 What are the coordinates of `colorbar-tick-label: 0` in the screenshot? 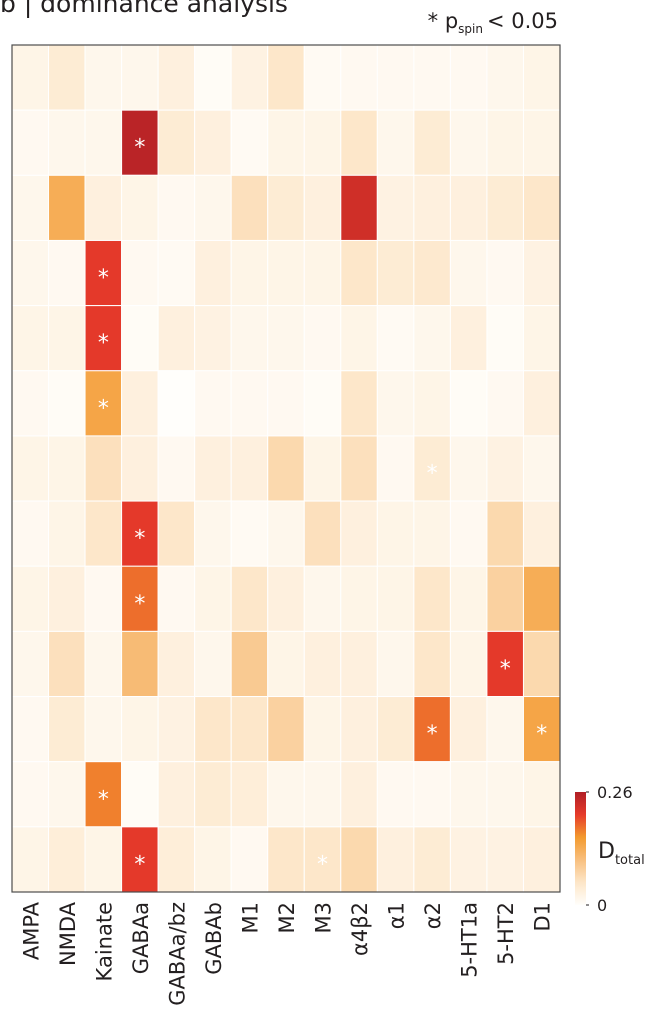 It's located at (602, 905).